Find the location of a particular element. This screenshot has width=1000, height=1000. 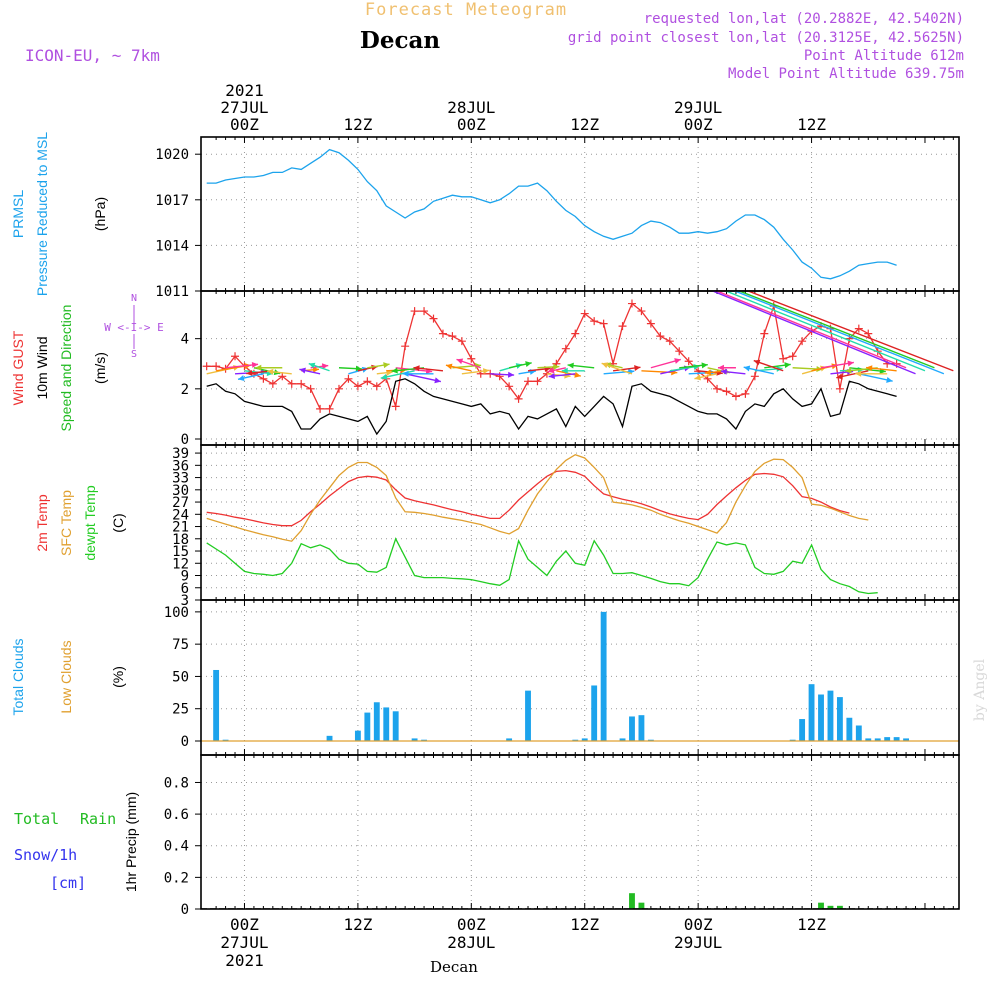

temp-side-label: 2m Temp is located at coordinates (42, 523).